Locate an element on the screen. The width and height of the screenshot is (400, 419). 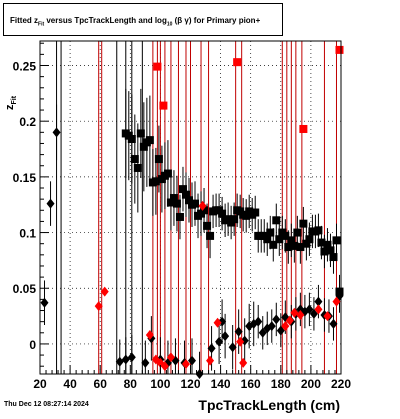
title-sub-10: 10 is located at coordinates (169, 24).